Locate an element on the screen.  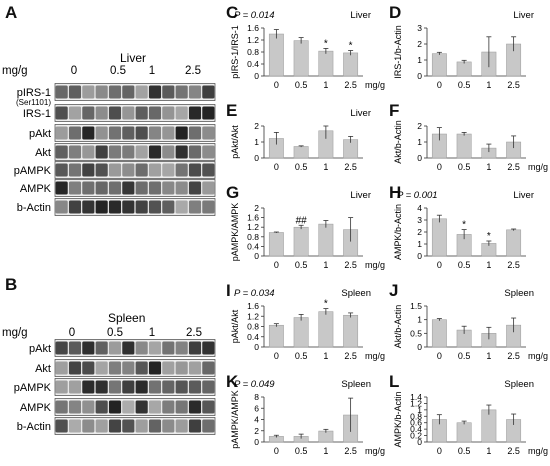
blot-row-label: b-Actin is located at coordinates (34, 208).